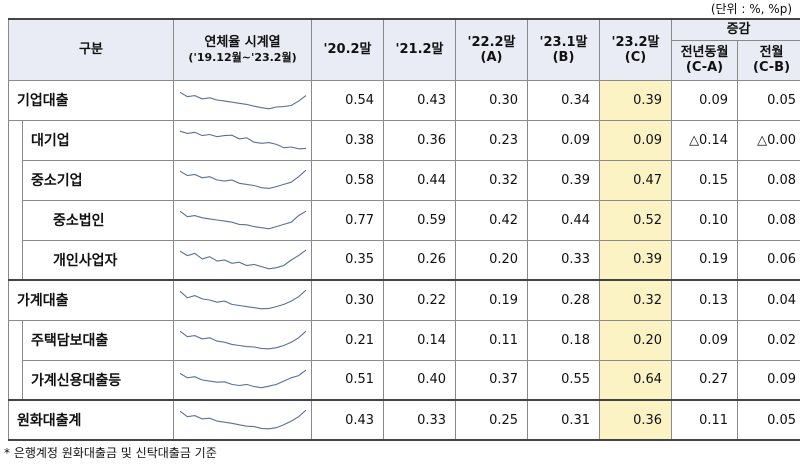 The image size is (800, 465). I want to click on value-cell: 0.21, so click(348, 340).